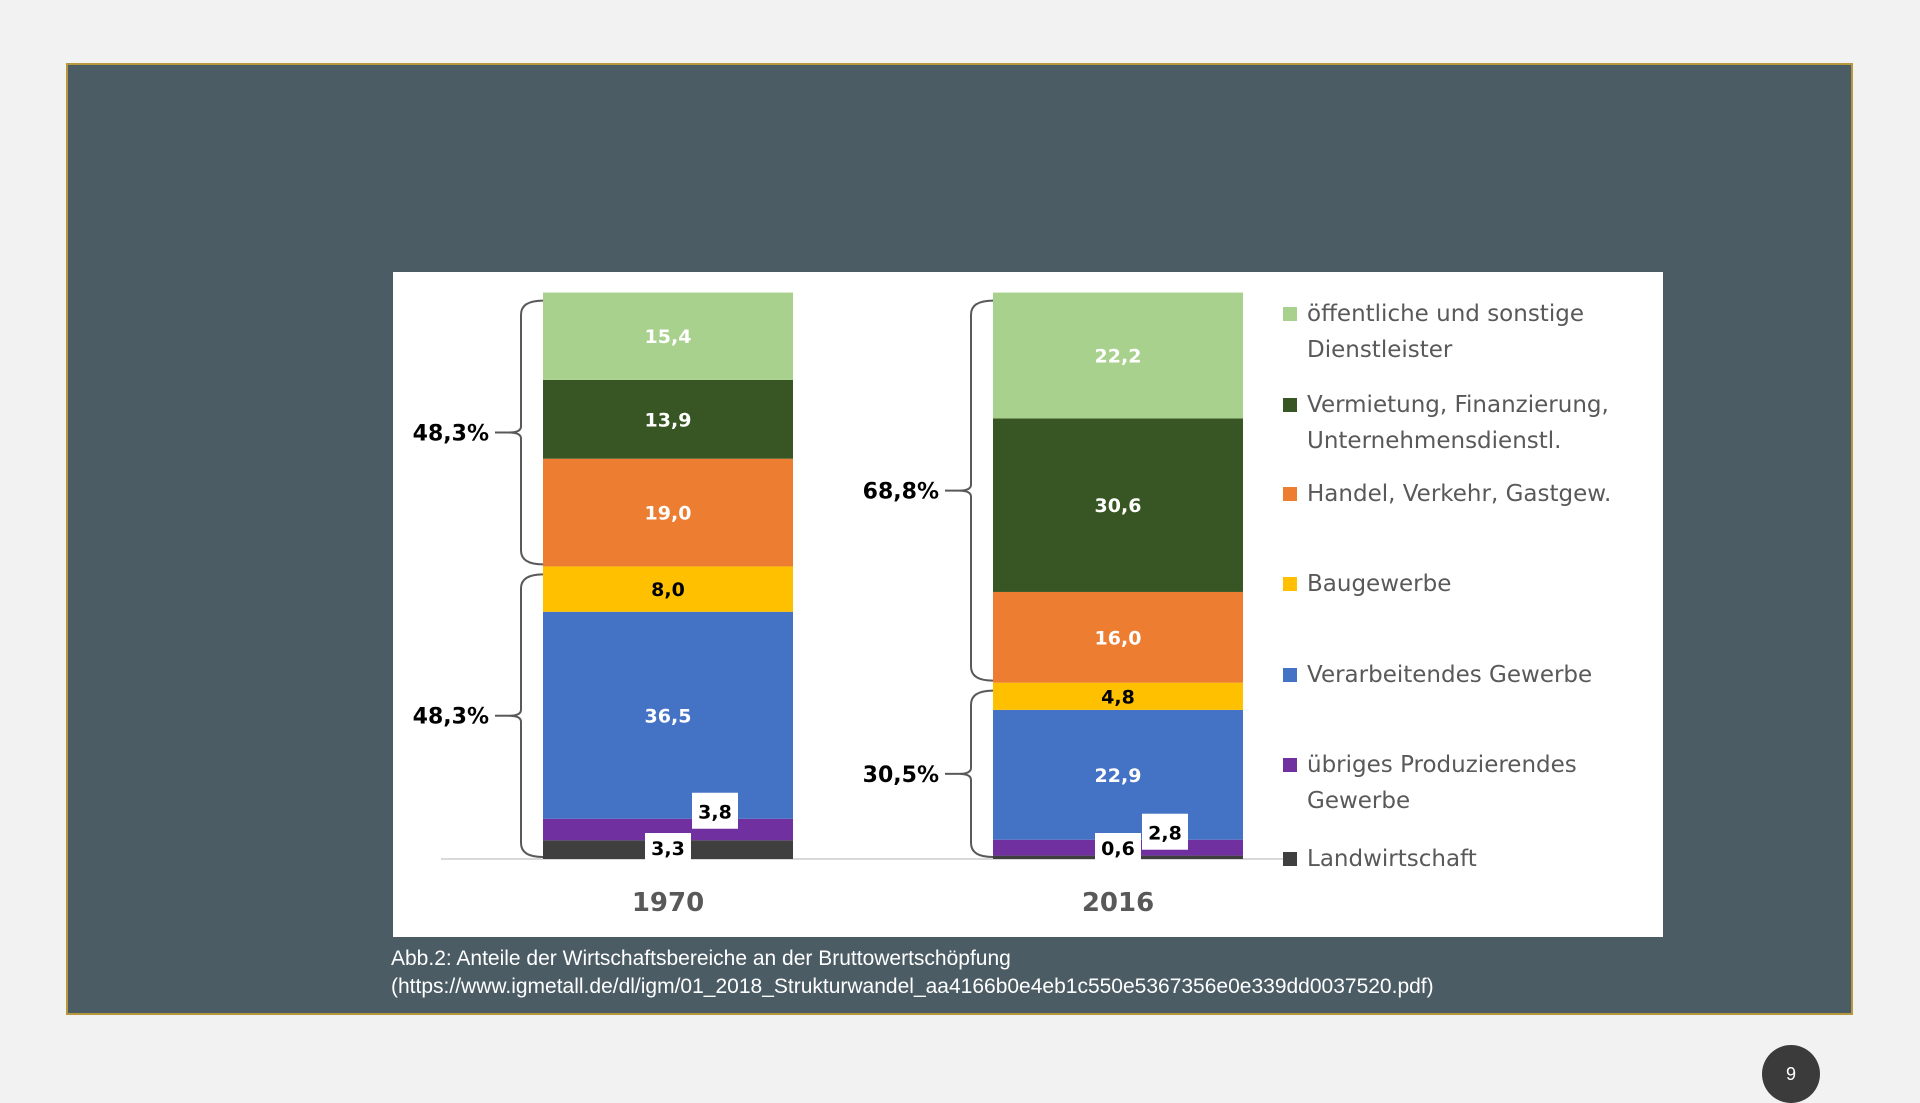  What do you see at coordinates (901, 492) in the screenshot?
I see `bracket-label-2: 68,8%` at bounding box center [901, 492].